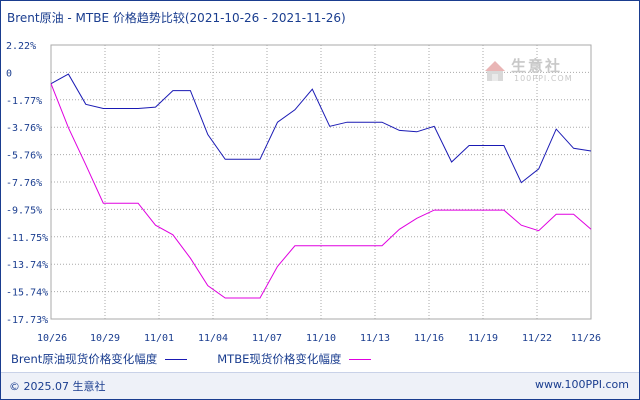  I want to click on x-tick-label: 11/13, so click(375, 338).